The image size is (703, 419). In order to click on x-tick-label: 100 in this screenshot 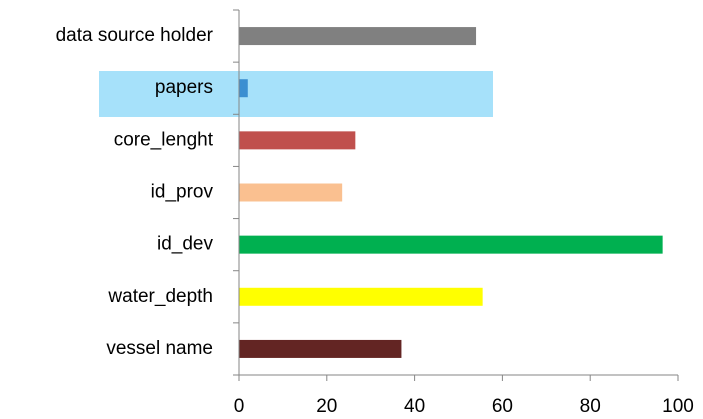, I will do `click(678, 406)`.